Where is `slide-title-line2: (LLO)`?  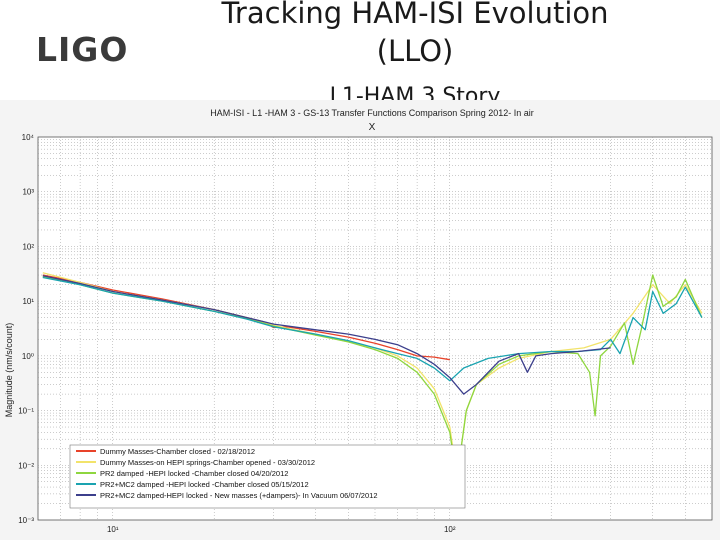
slide-title-line2: (LLO) is located at coordinates (415, 51).